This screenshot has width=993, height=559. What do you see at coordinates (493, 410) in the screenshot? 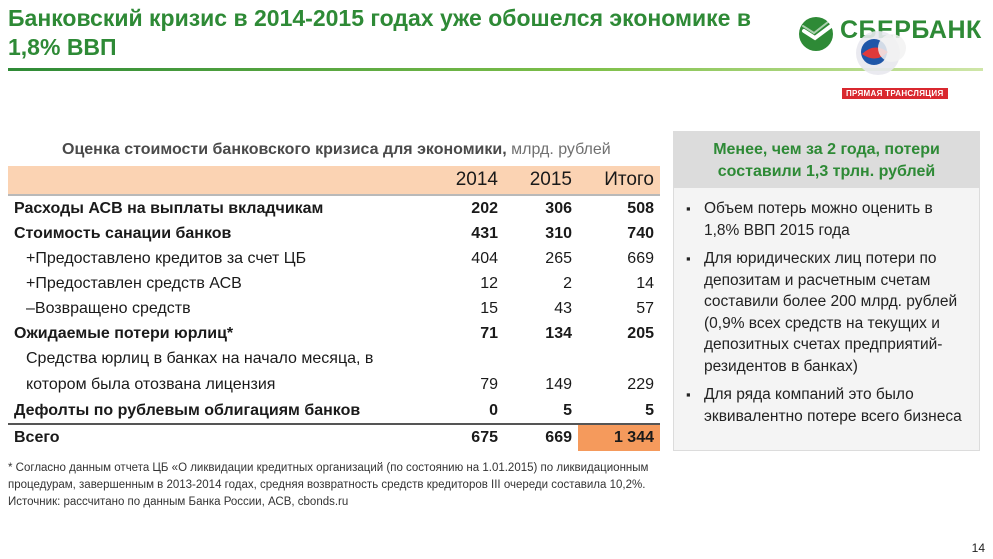
I see `cell-2014: 0` at bounding box center [493, 410].